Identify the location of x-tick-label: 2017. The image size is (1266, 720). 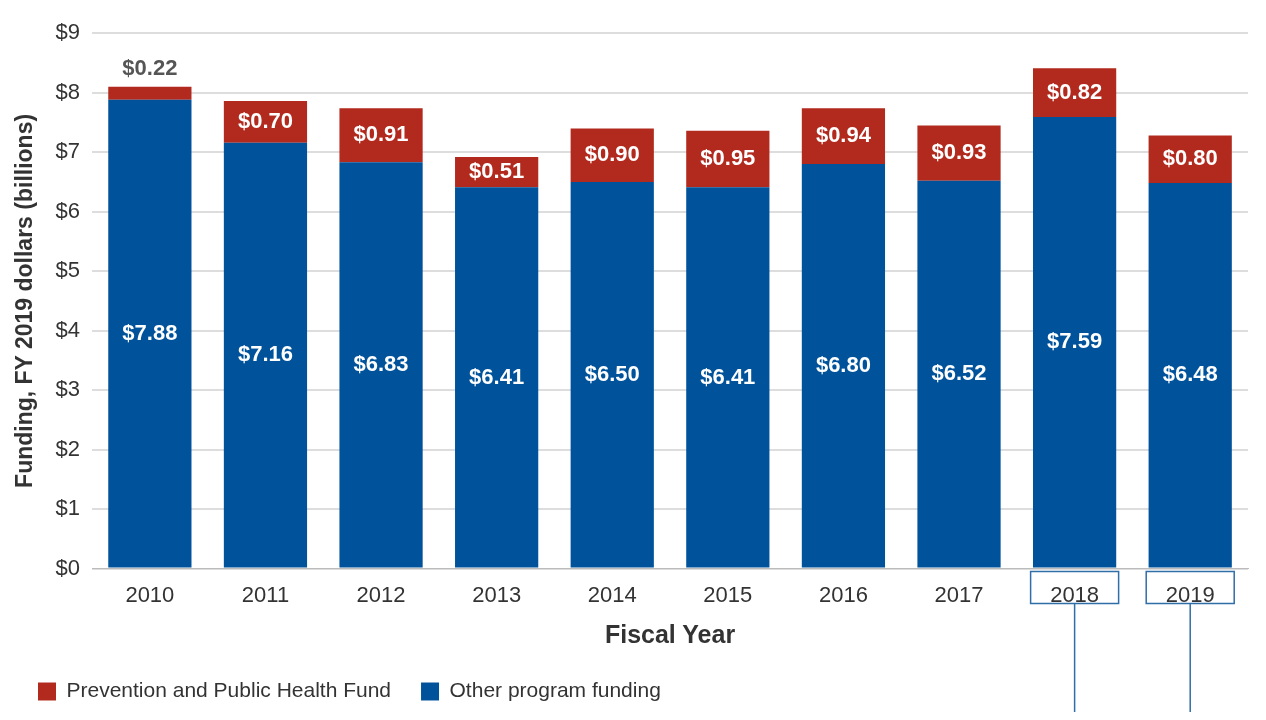
(959, 594).